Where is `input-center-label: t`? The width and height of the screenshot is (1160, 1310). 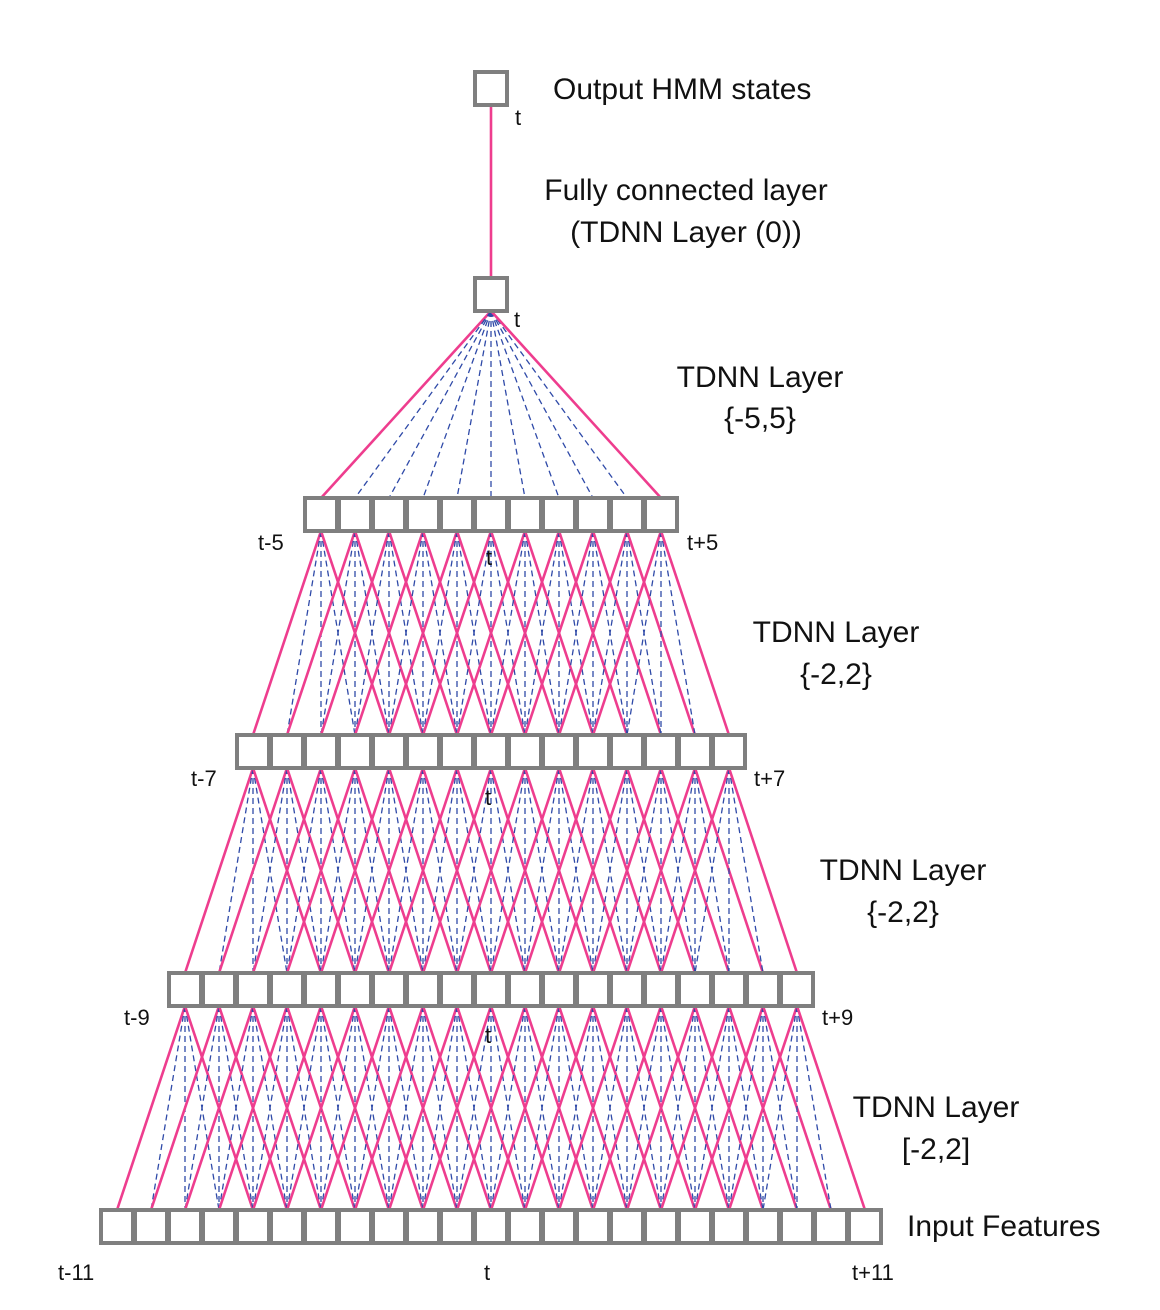
input-center-label: t is located at coordinates (487, 1272).